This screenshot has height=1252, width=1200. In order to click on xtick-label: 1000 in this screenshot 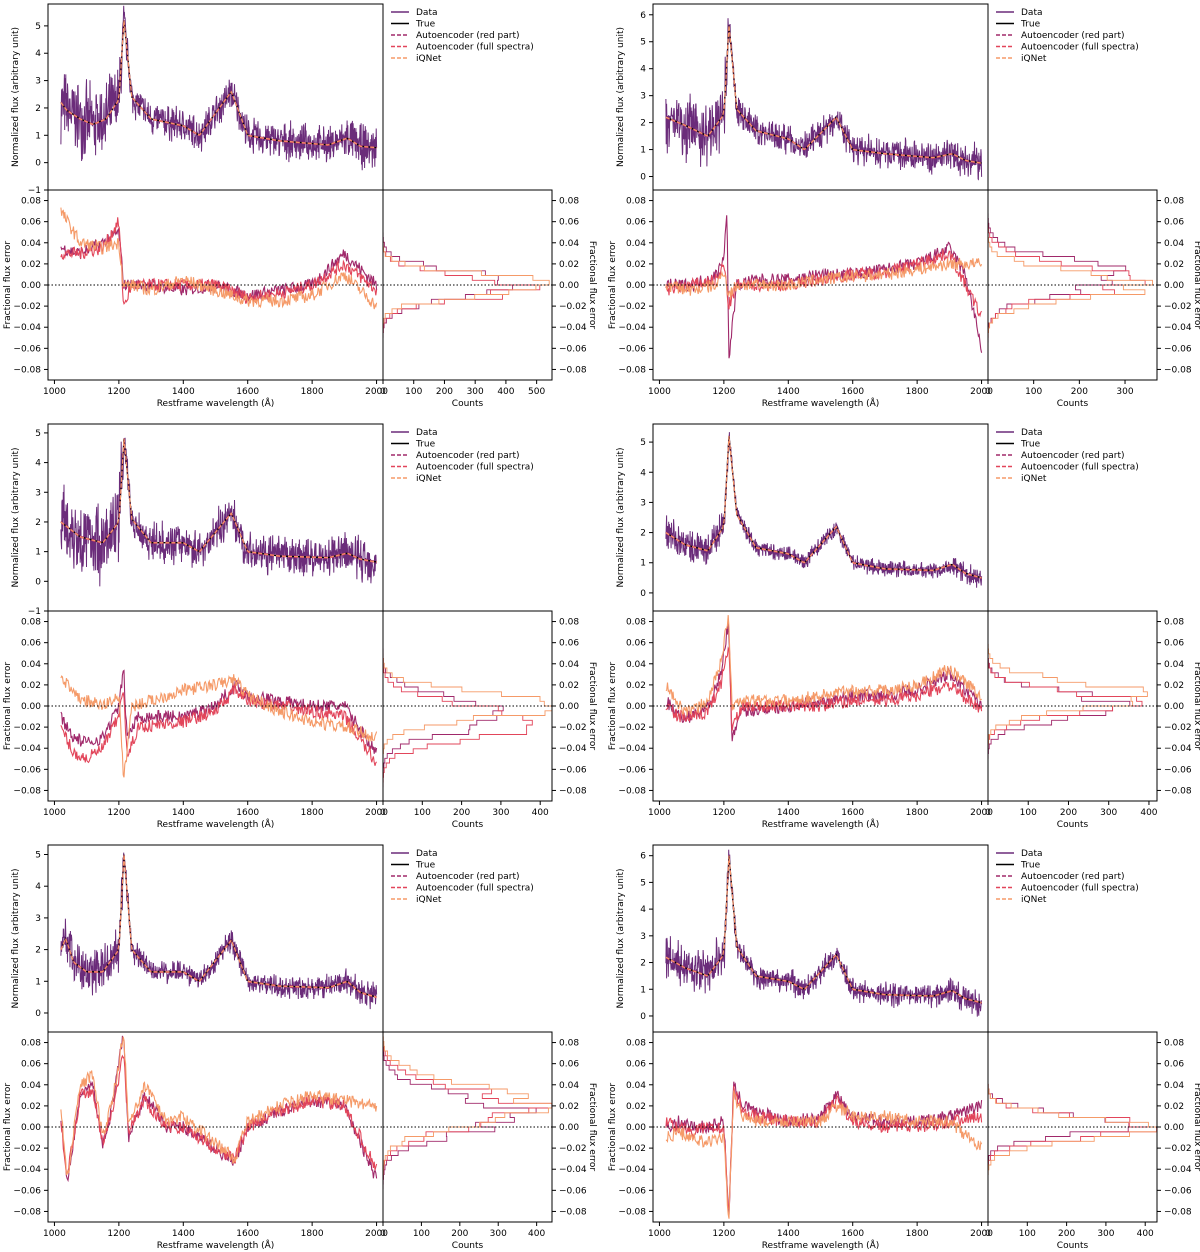, I will do `click(659, 392)`.